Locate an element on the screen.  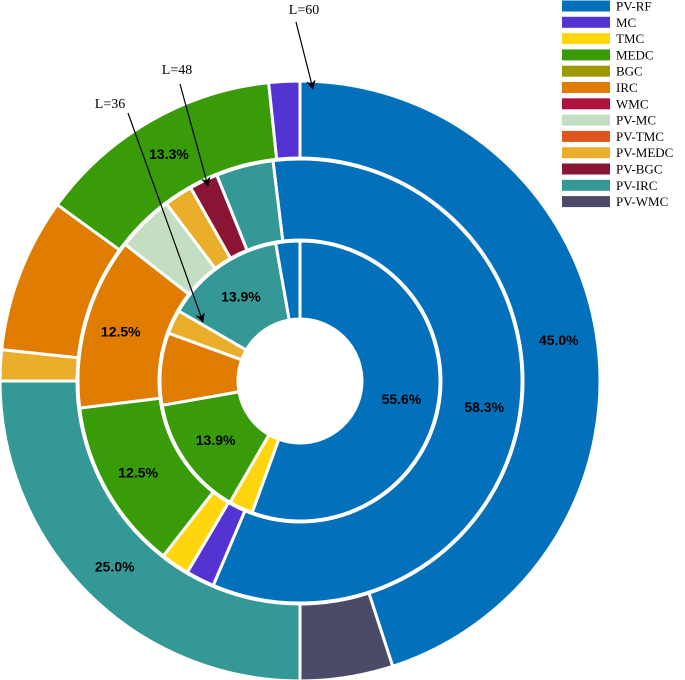
inner-ring-name: L=36 is located at coordinates (110, 104).